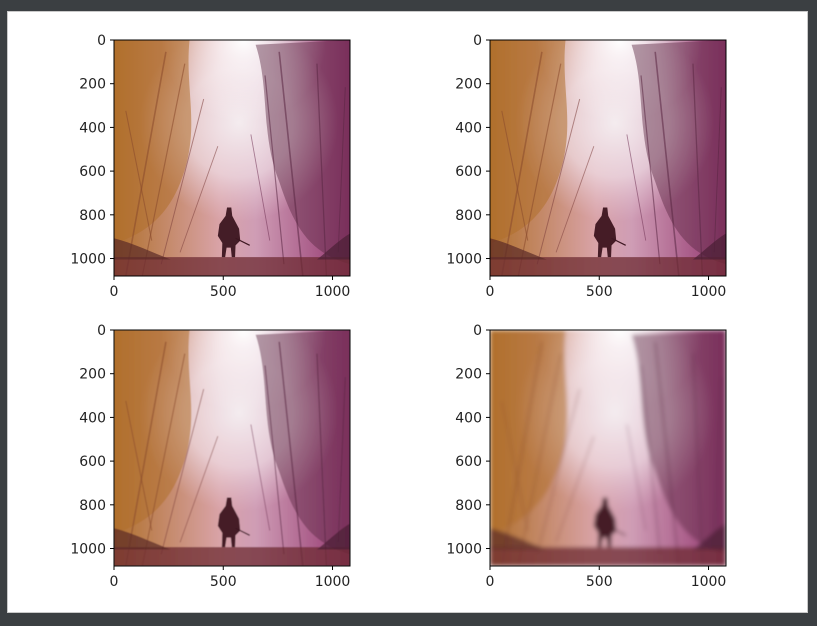  I want to click on axes-frame-top-left, so click(232, 158).